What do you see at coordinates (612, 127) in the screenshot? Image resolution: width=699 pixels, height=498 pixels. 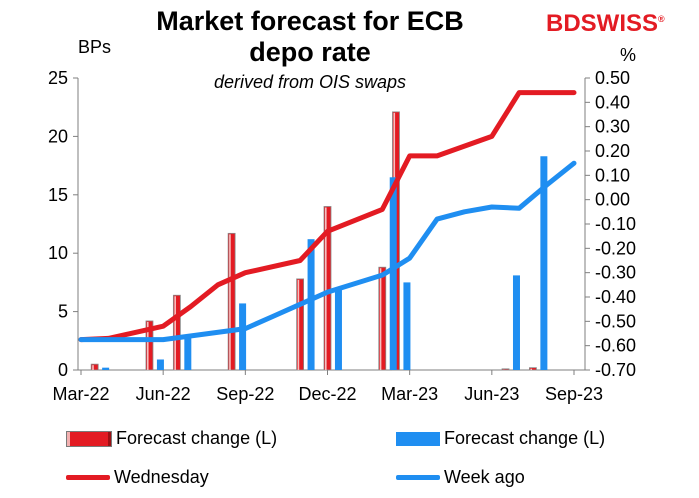 I see `right-tick-label: 0.30` at bounding box center [612, 127].